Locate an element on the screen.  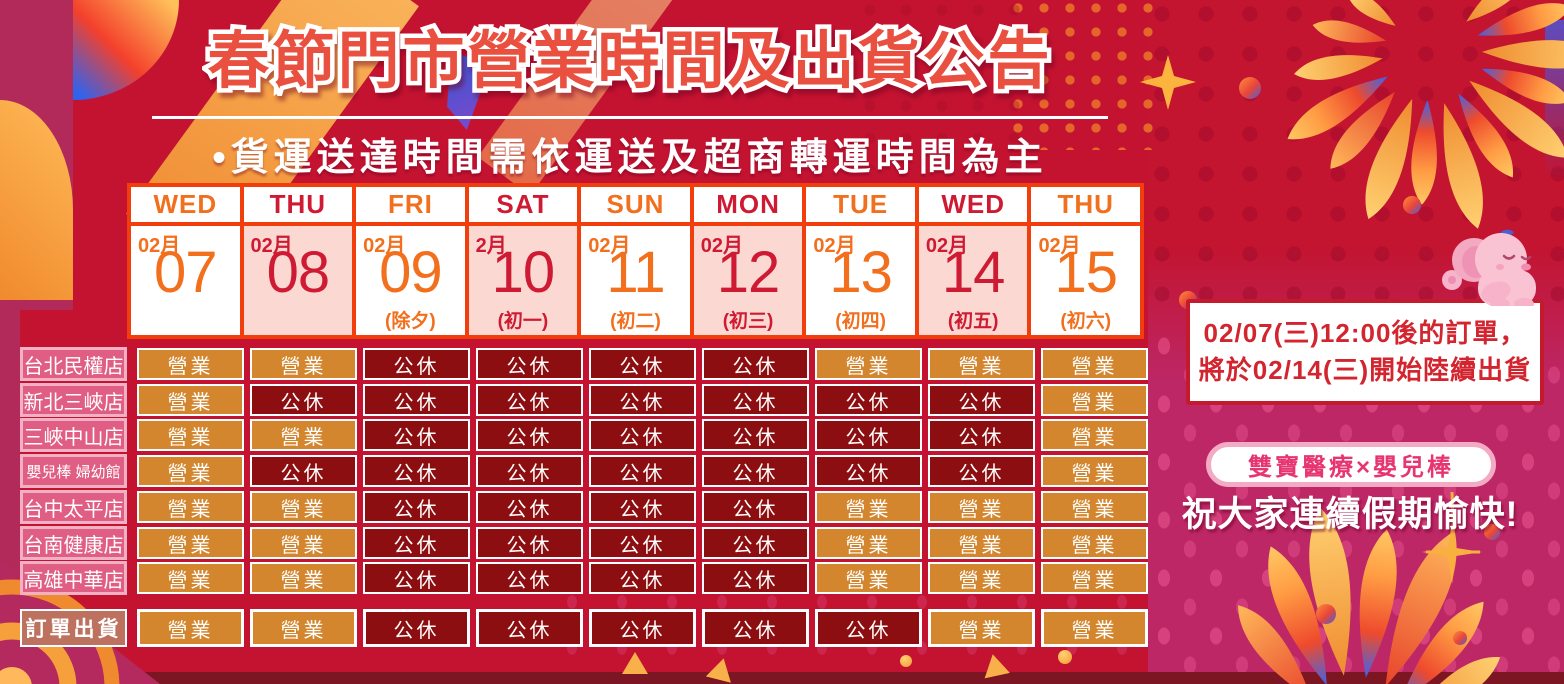
date-note: (初五) is located at coordinates (973, 321).